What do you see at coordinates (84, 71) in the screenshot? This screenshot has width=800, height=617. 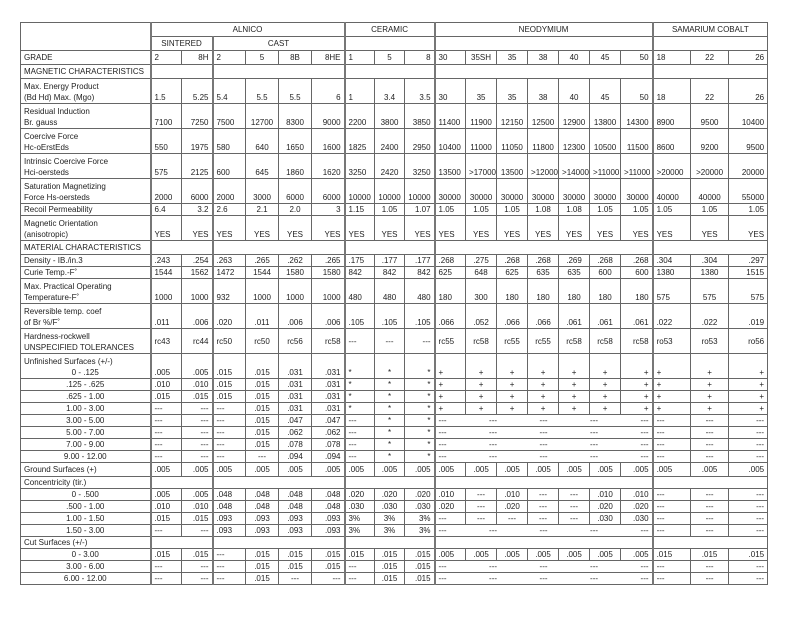 I see `row-label-line: MAGNETIC CHARACTERISTICS` at bounding box center [84, 71].